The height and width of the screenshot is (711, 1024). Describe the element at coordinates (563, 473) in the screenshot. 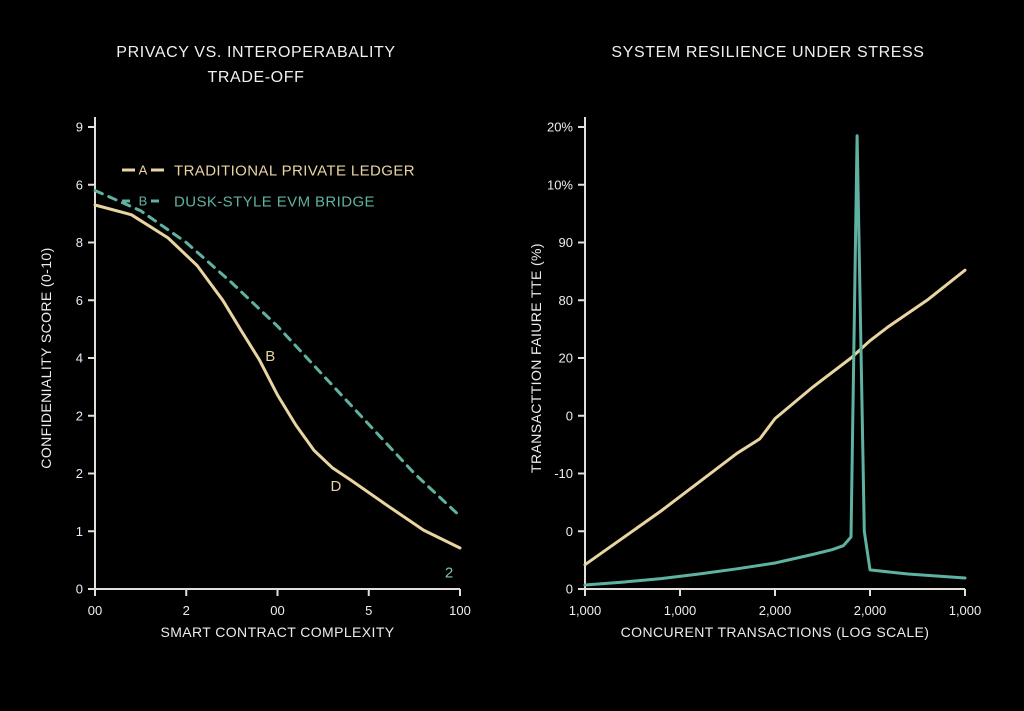

I see `y-tick-label: -10` at that location.